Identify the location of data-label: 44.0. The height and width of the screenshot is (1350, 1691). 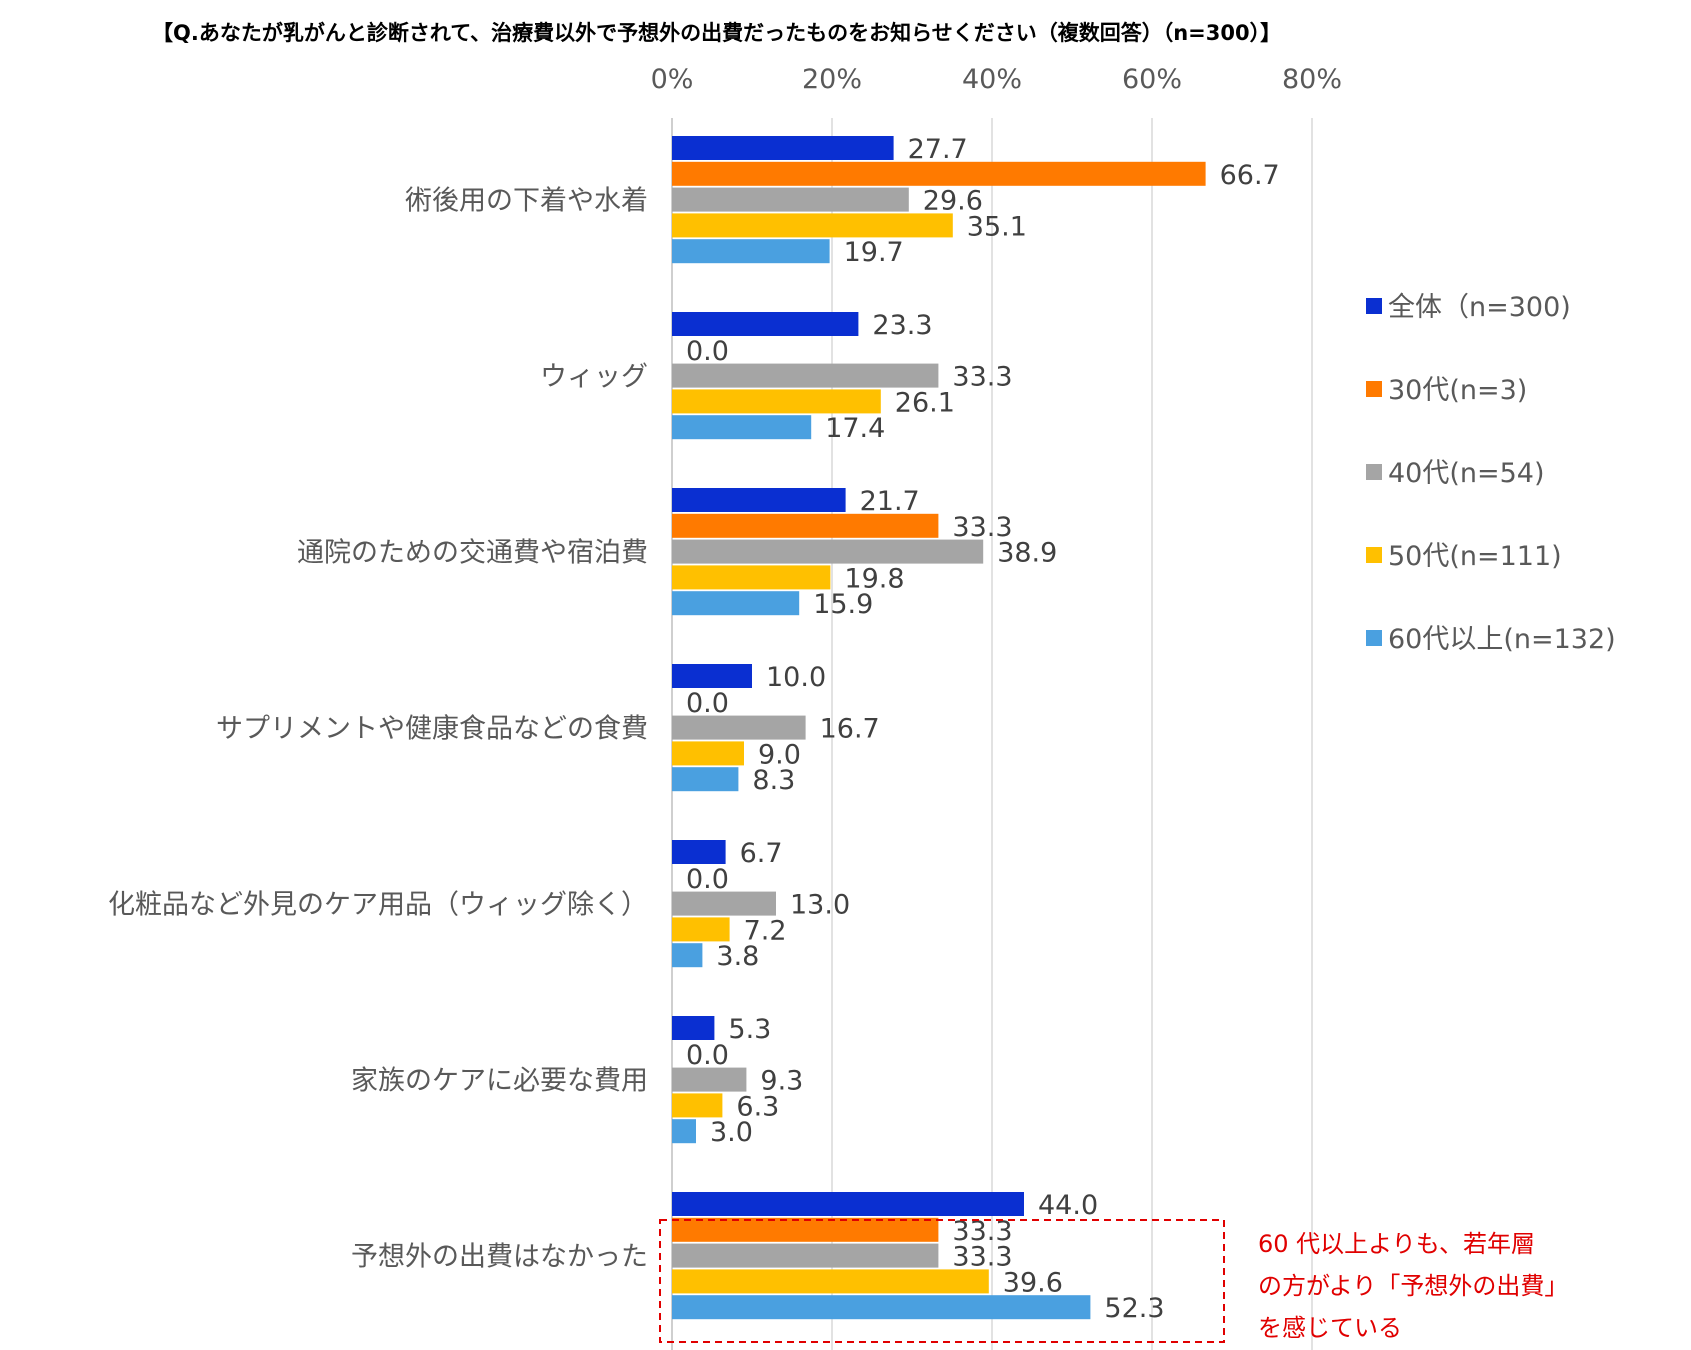
(1068, 1205).